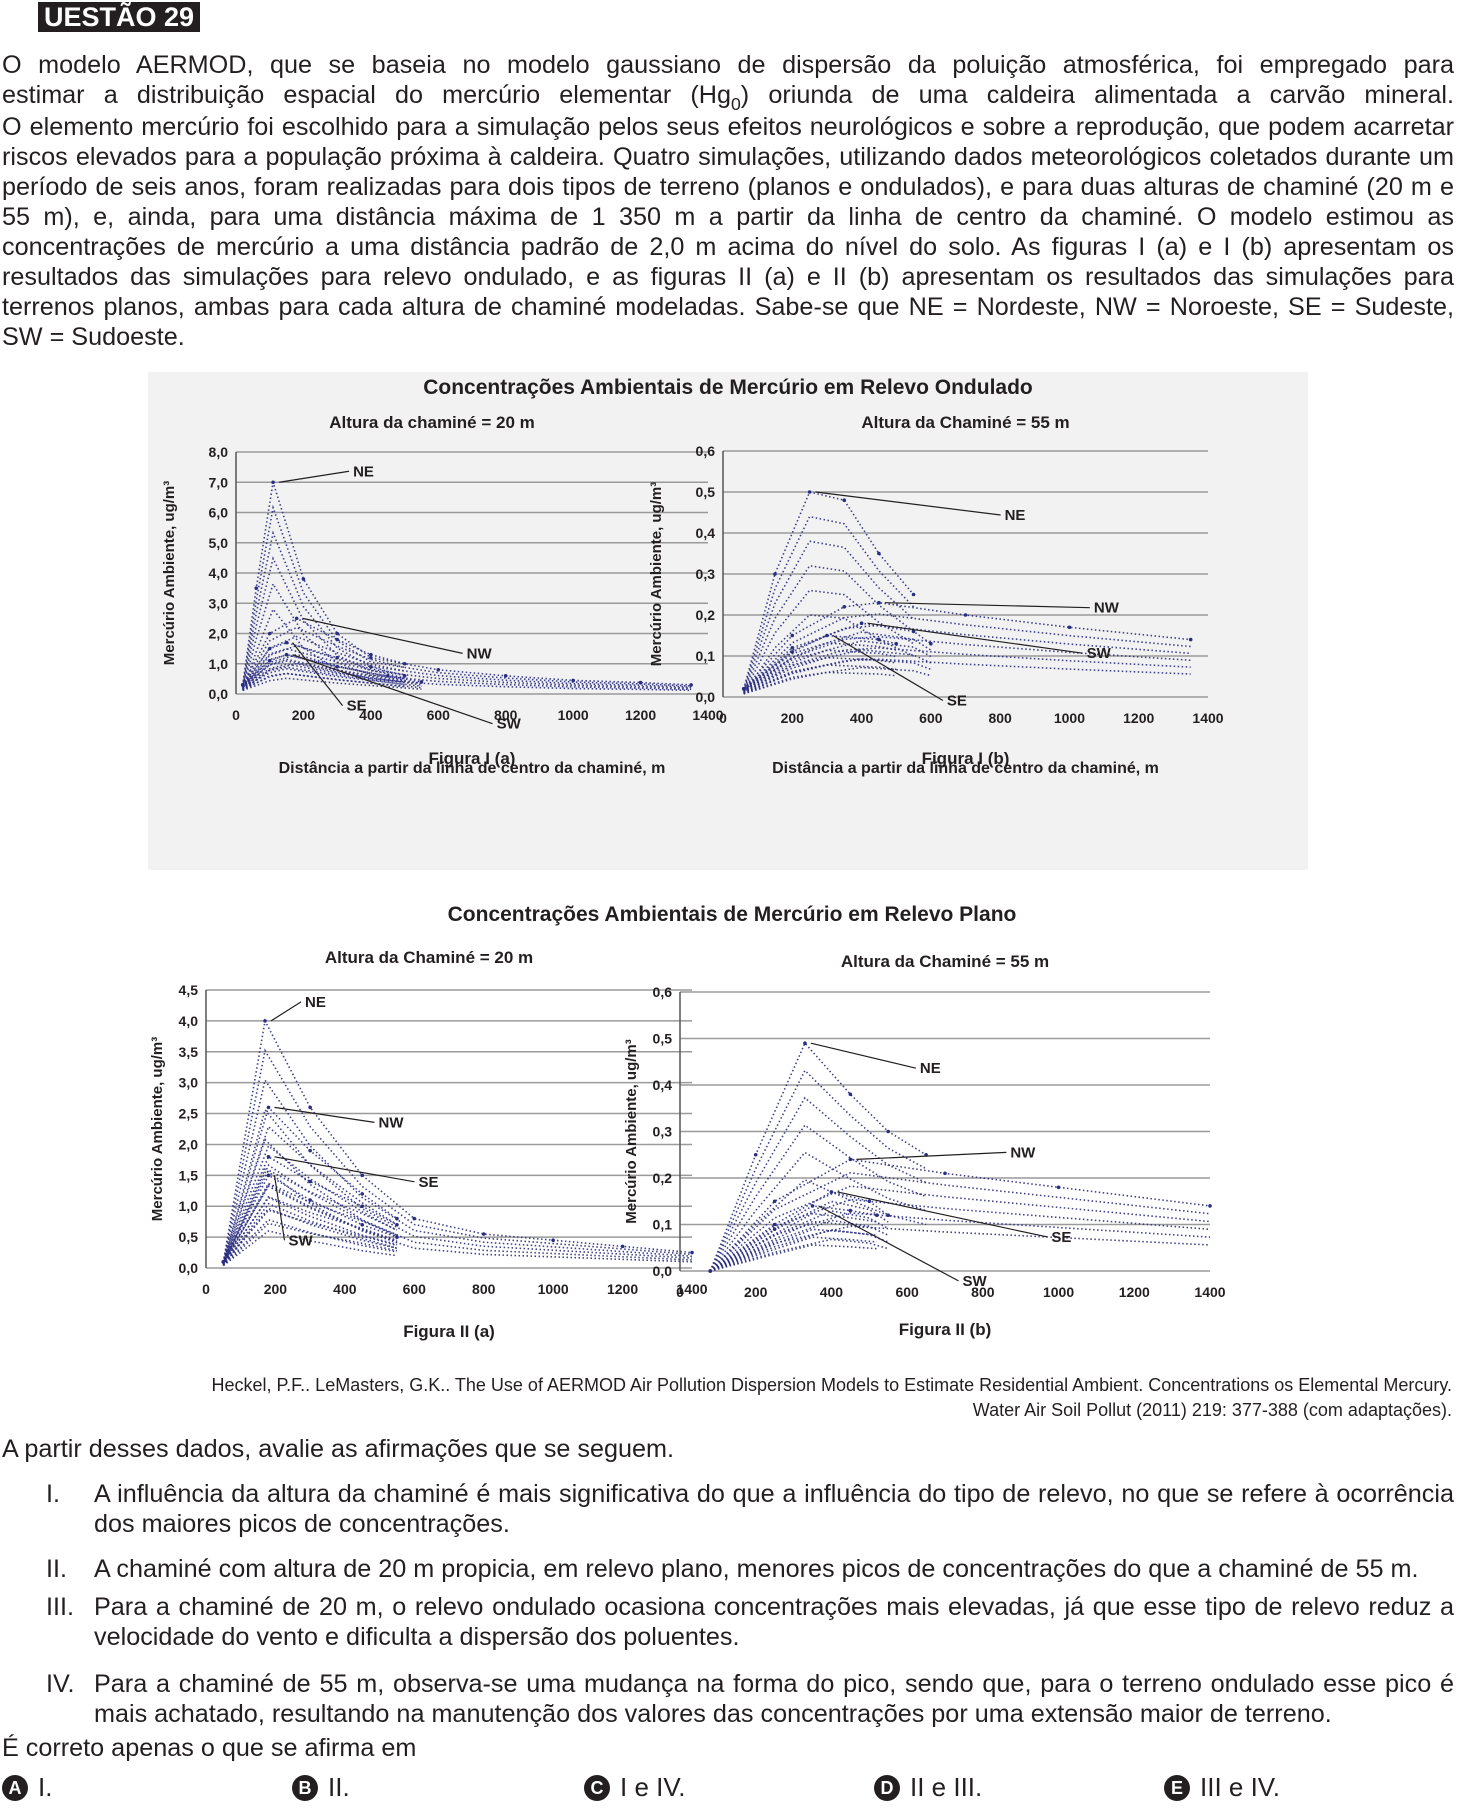 This screenshot has height=1811, width=1458. Describe the element at coordinates (219, 664) in the screenshot. I see `y-tick-label: 1,0` at that location.